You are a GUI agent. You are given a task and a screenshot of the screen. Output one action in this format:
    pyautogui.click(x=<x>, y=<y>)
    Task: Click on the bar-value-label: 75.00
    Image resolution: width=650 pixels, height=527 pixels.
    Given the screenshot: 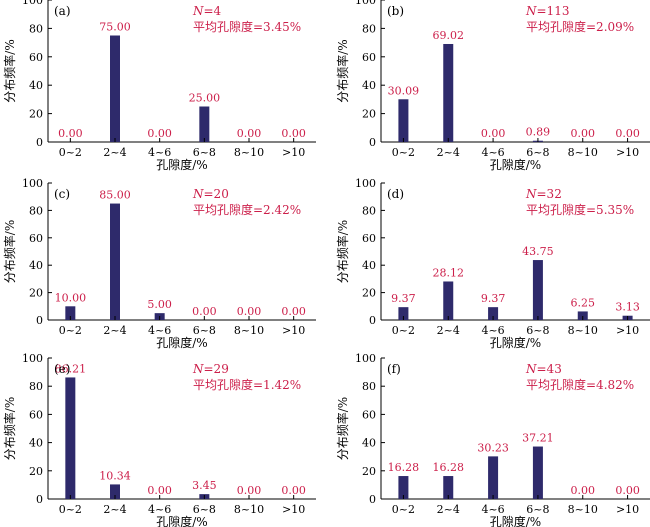 What is the action you would take?
    pyautogui.click(x=115, y=27)
    